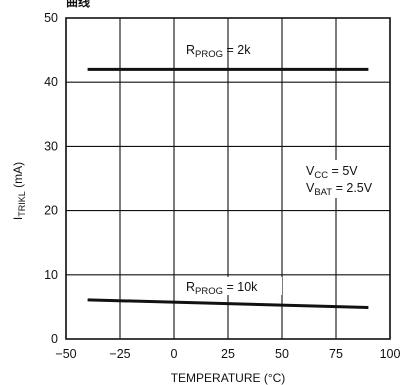 This screenshot has height=385, width=402. I want to click on y-tick-label: 10, so click(51, 275).